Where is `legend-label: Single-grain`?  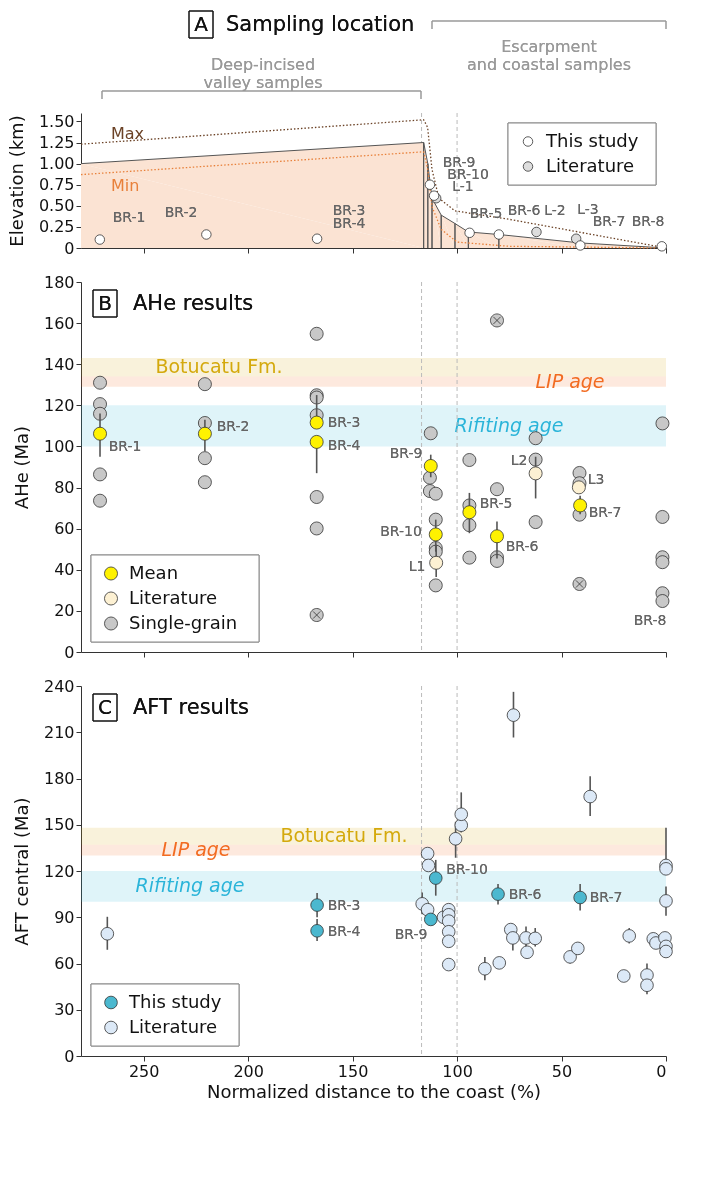
legend-label: Single-grain is located at coordinates (183, 622).